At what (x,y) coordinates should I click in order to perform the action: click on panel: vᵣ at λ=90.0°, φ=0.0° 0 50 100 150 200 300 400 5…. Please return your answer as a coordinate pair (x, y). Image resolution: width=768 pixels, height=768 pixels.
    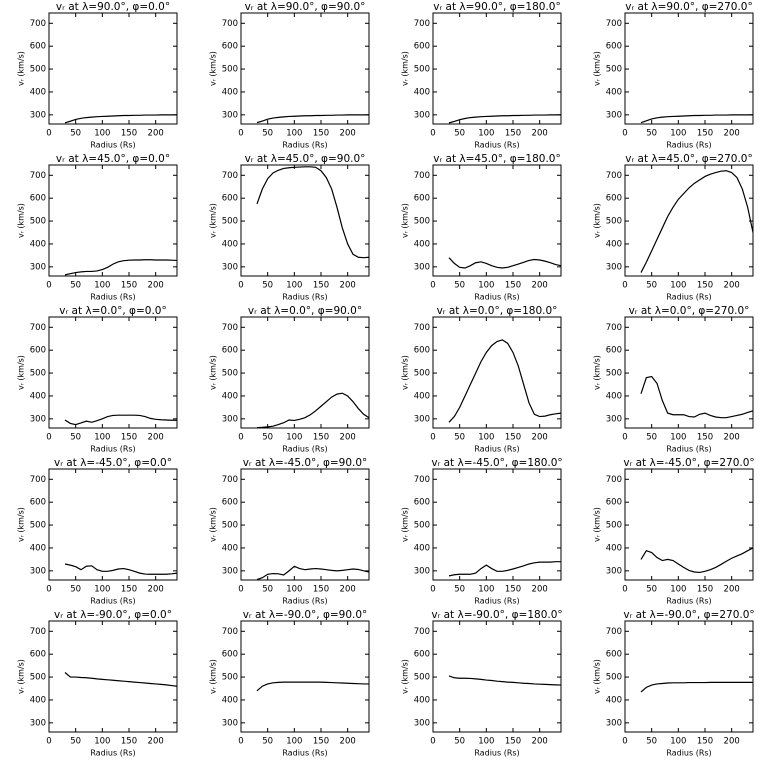
    Looking at the image, I should click on (97, 75).